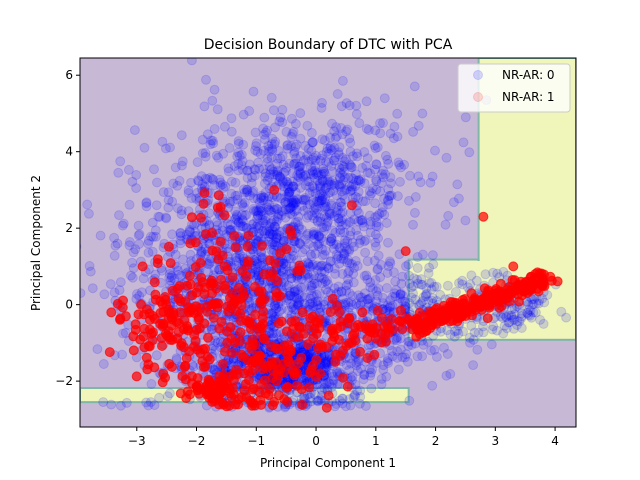 This screenshot has height=480, width=640. Describe the element at coordinates (376, 441) in the screenshot. I see `x-tick-label: 1` at that location.